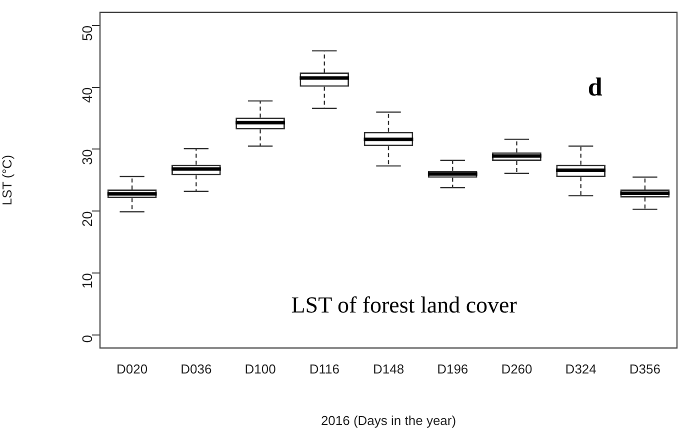 The width and height of the screenshot is (678, 437). What do you see at coordinates (324, 368) in the screenshot?
I see `x-tick-label: D116` at bounding box center [324, 368].